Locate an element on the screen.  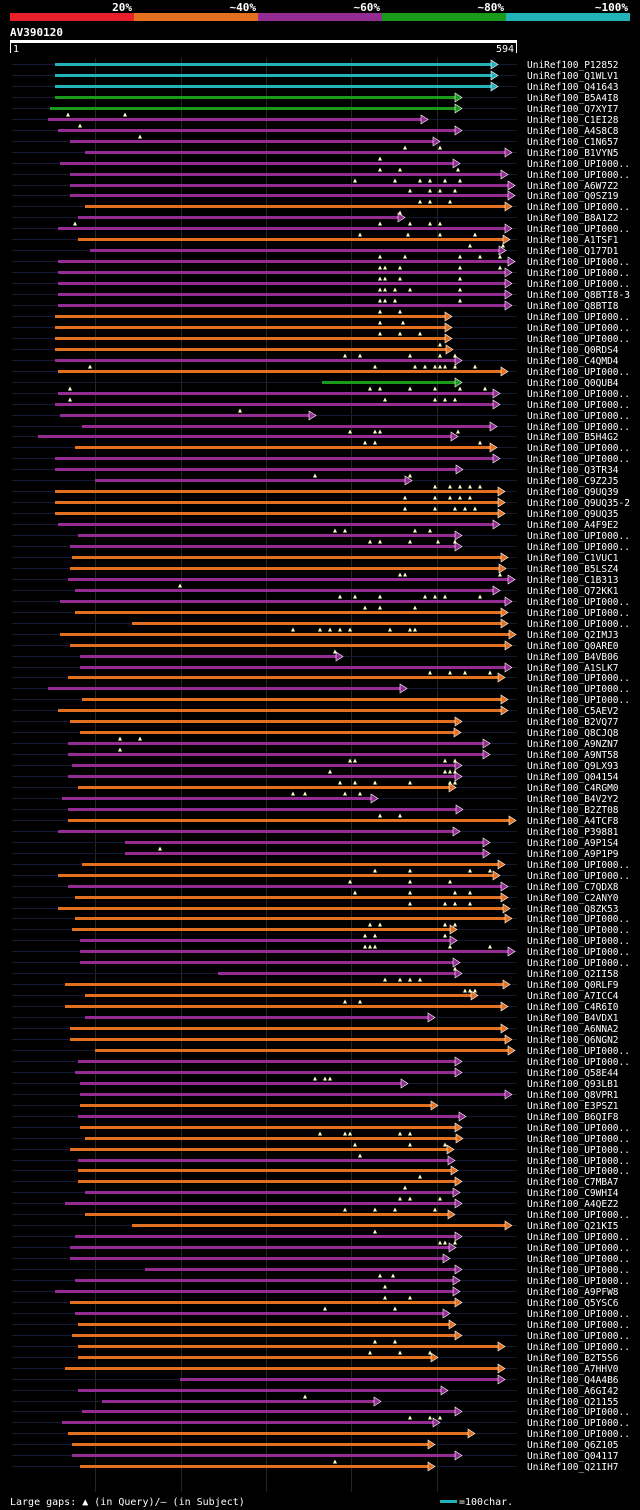
hit-name: UniRef100_A9P1S4 is located at coordinates (573, 843).